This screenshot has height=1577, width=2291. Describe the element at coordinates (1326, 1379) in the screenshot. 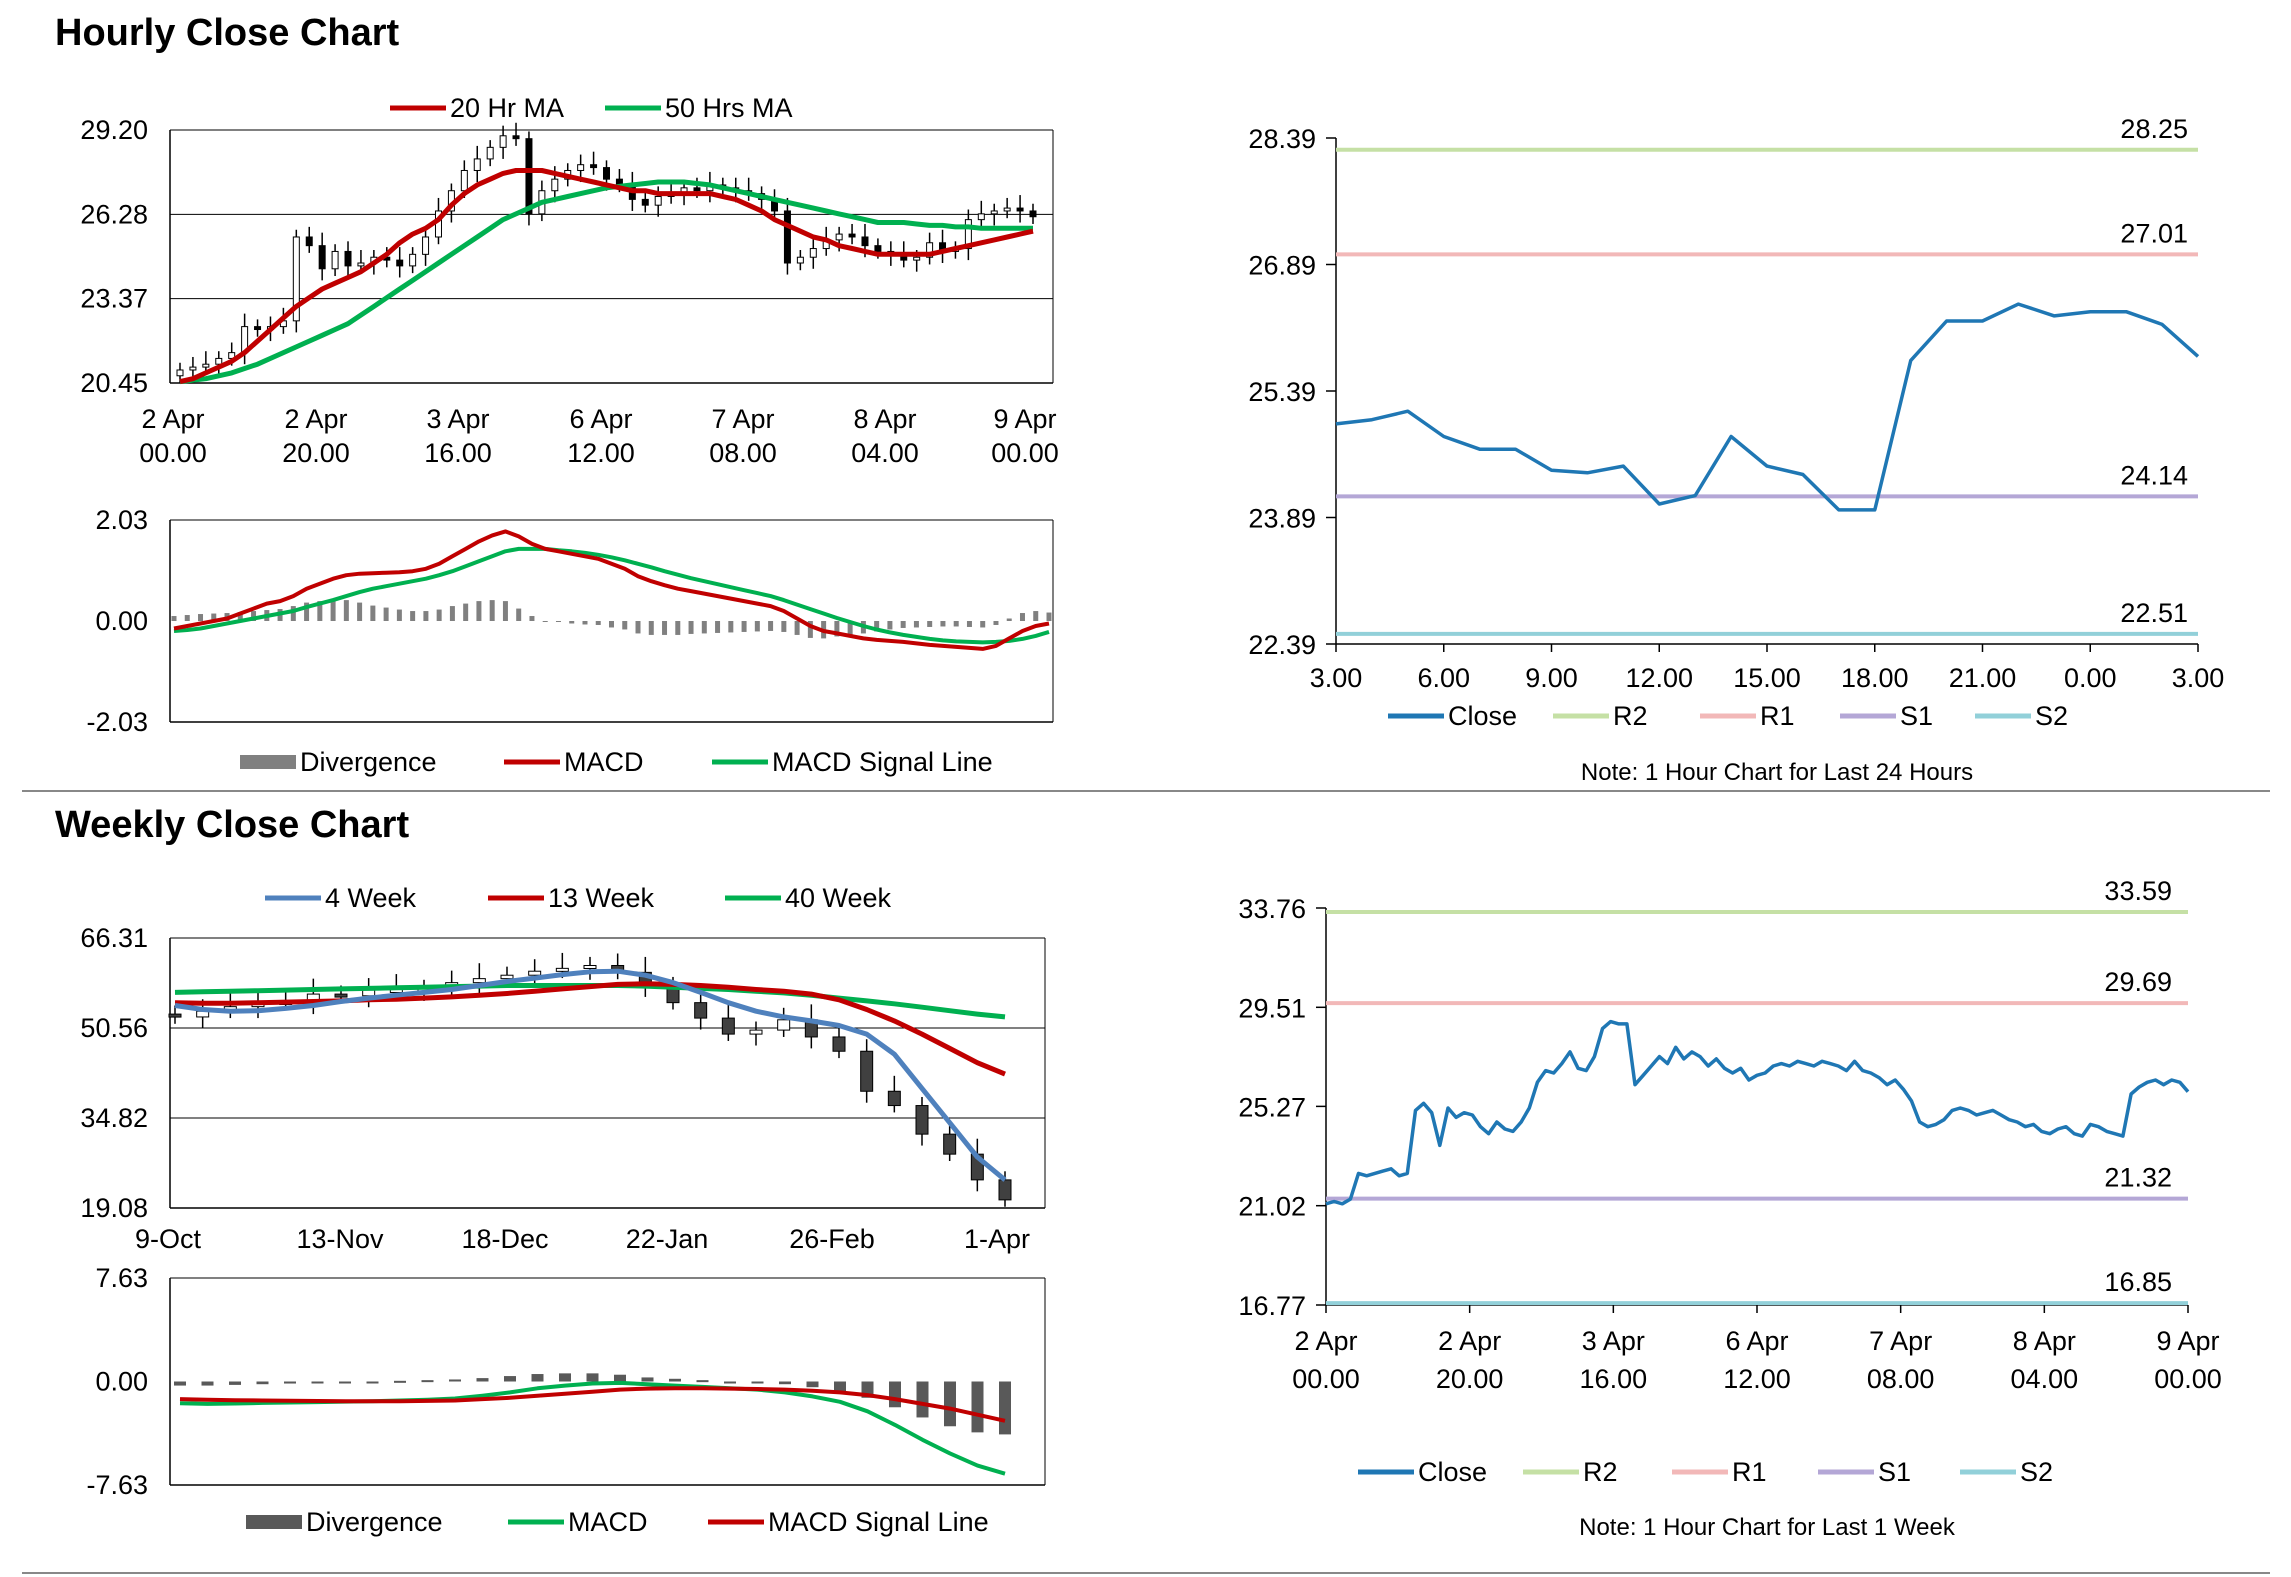

I see `weekly-1w-x-tick-time: 00.00` at that location.